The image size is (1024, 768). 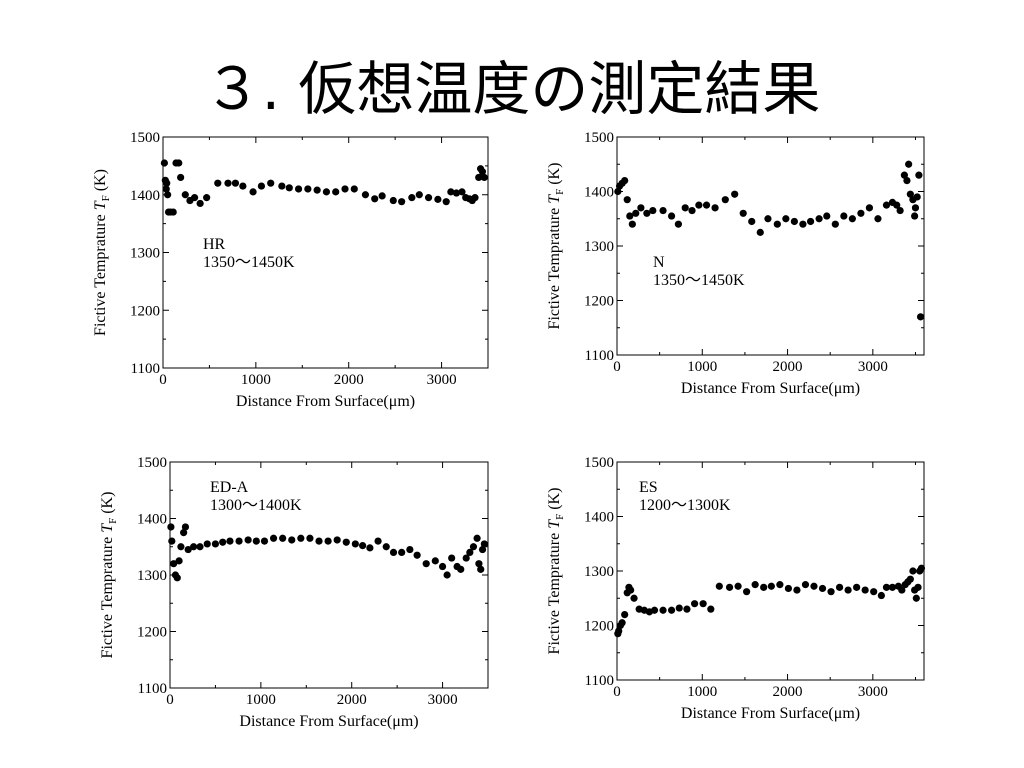 I want to click on chart2-y-tick-label: 1500, so click(x=599, y=138).